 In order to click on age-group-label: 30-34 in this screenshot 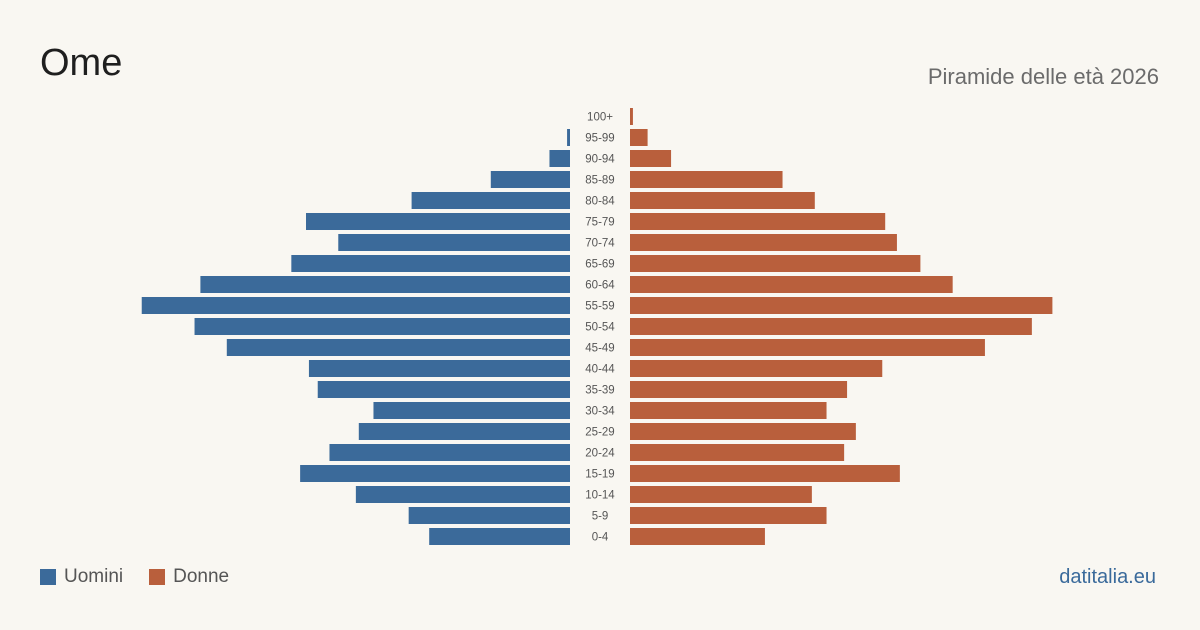, I will do `click(600, 412)`.